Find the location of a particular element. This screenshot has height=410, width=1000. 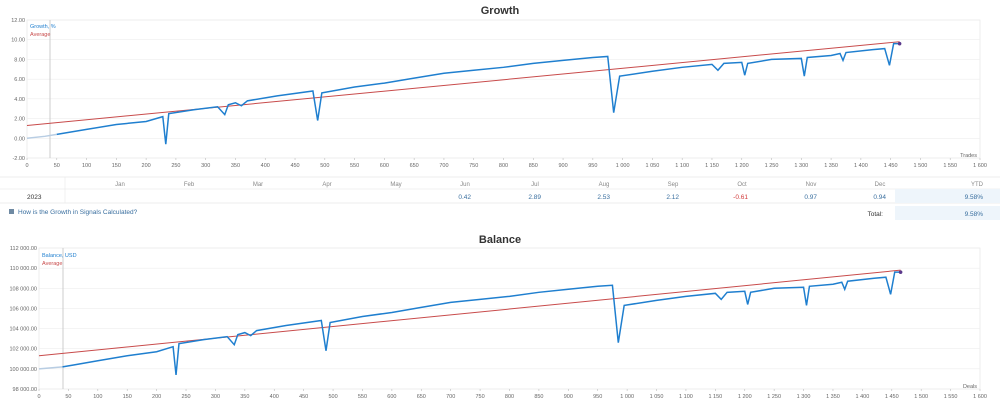

x-tick-label: 600 is located at coordinates (391, 397).